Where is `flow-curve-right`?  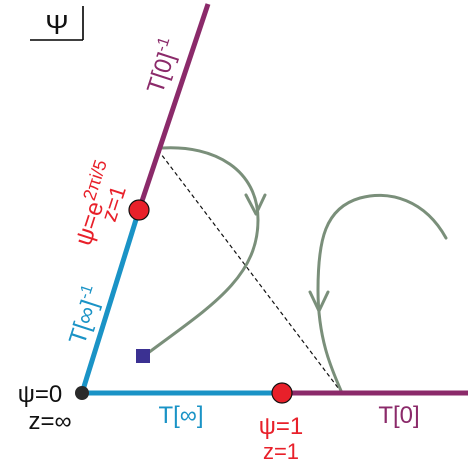
flow-curve-right is located at coordinates (378, 294).